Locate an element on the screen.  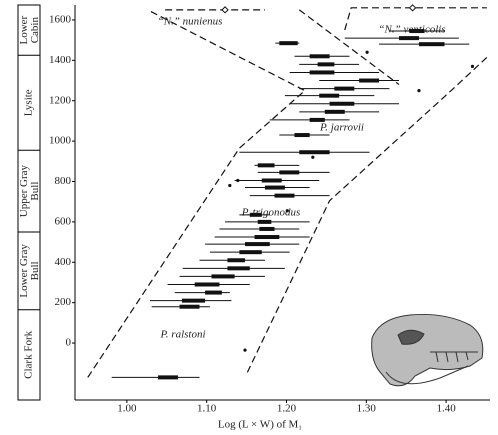
x-tick-label: 1.00 is located at coordinates (127, 409).